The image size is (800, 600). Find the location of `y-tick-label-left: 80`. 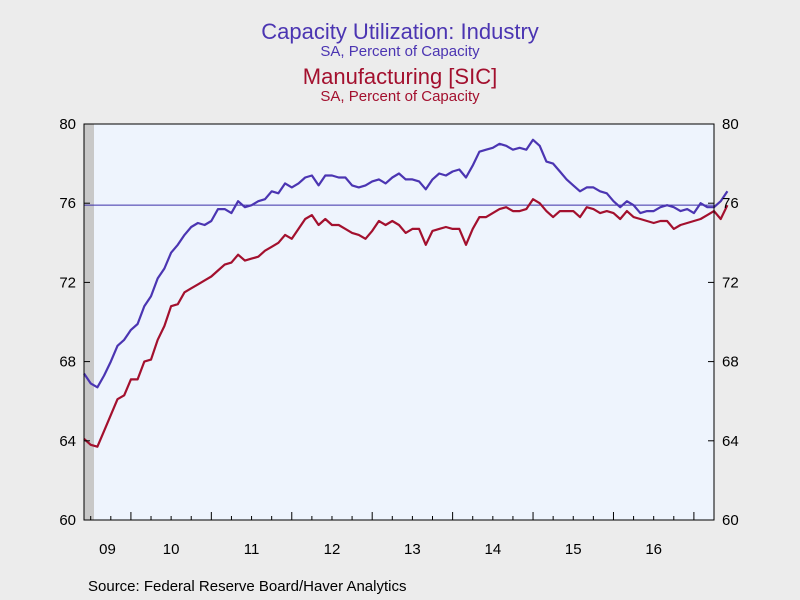

y-tick-label-left: 80 is located at coordinates (67, 124).